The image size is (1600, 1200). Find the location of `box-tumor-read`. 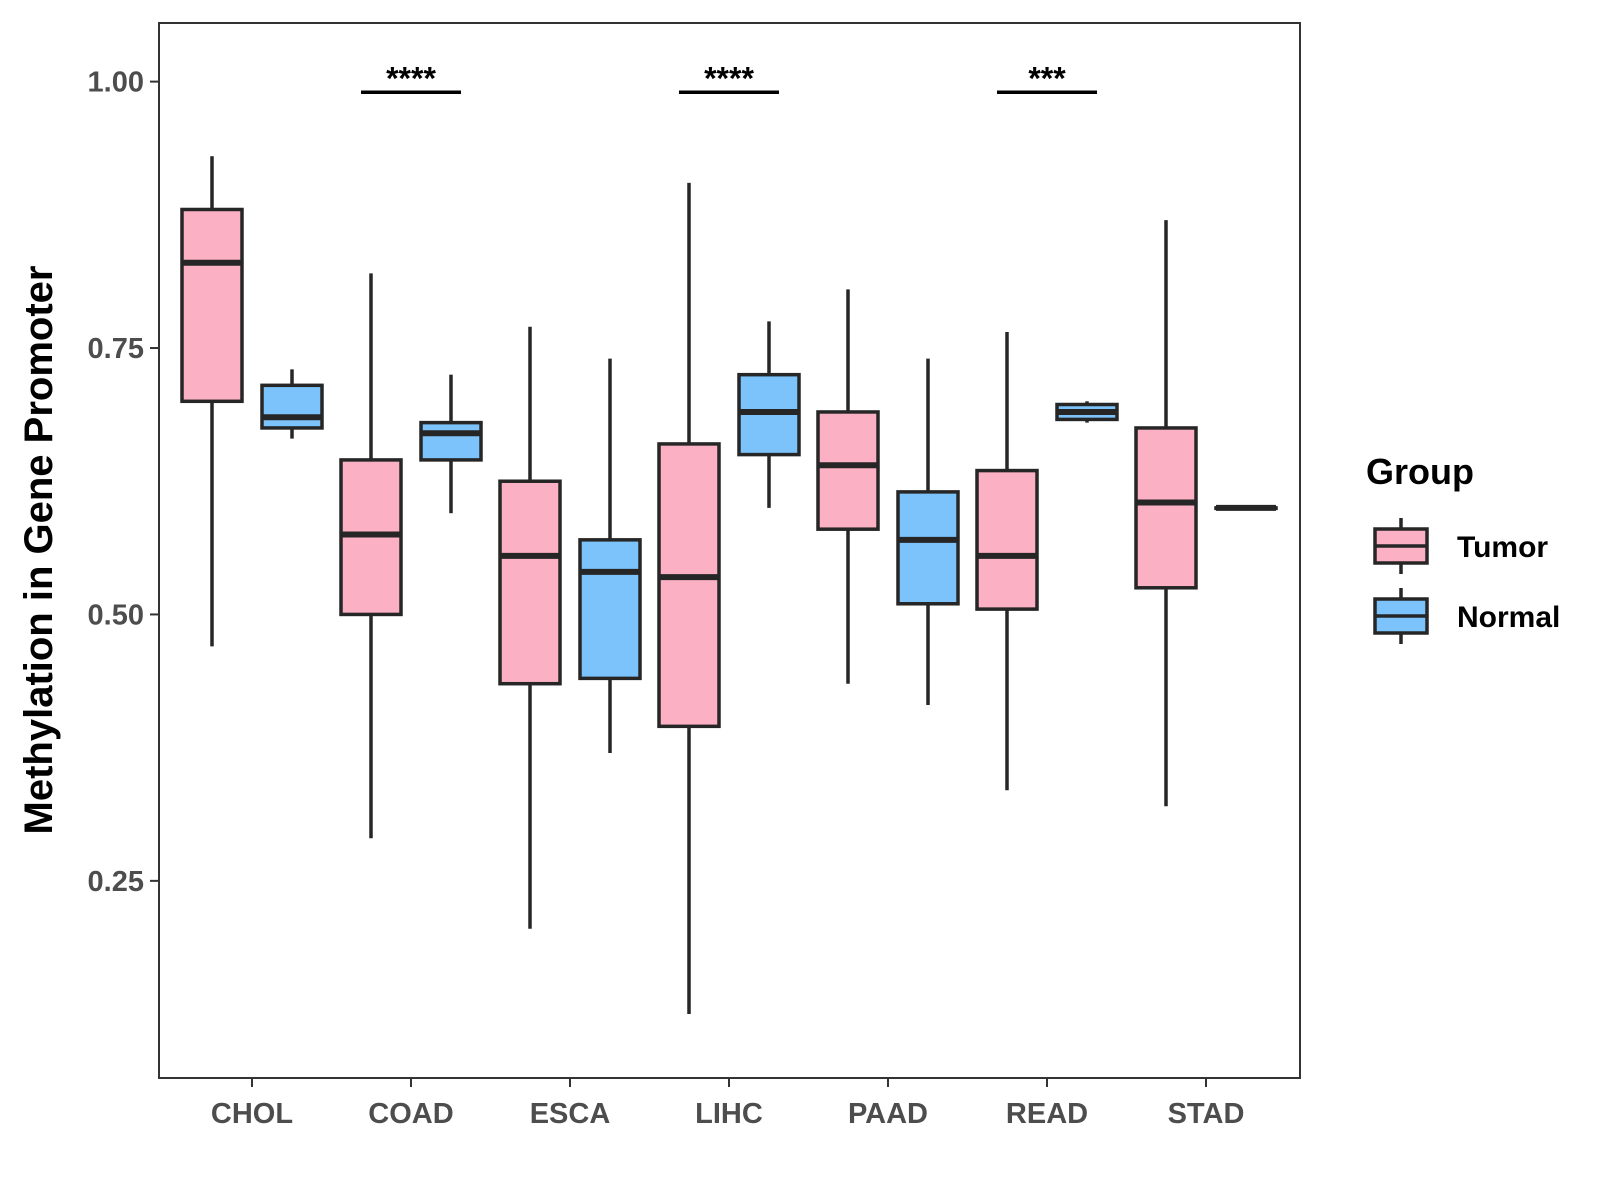

box-tumor-read is located at coordinates (1007, 561).